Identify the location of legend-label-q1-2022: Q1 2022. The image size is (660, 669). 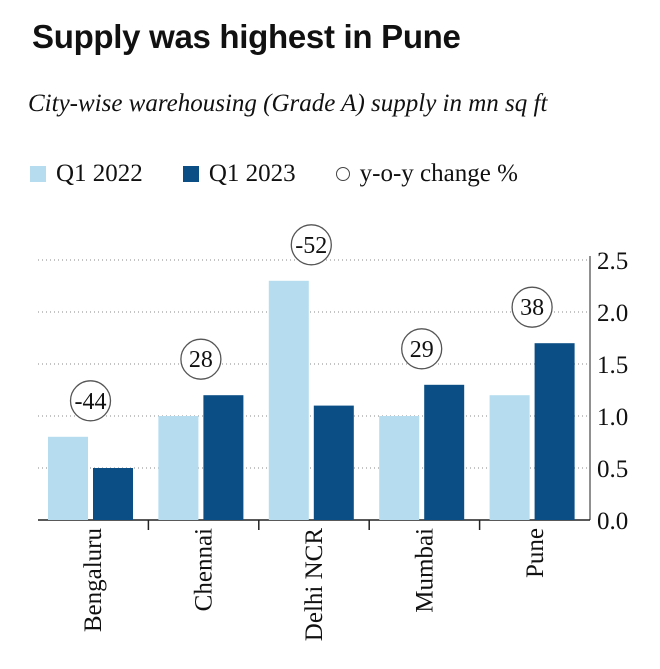
(99, 173).